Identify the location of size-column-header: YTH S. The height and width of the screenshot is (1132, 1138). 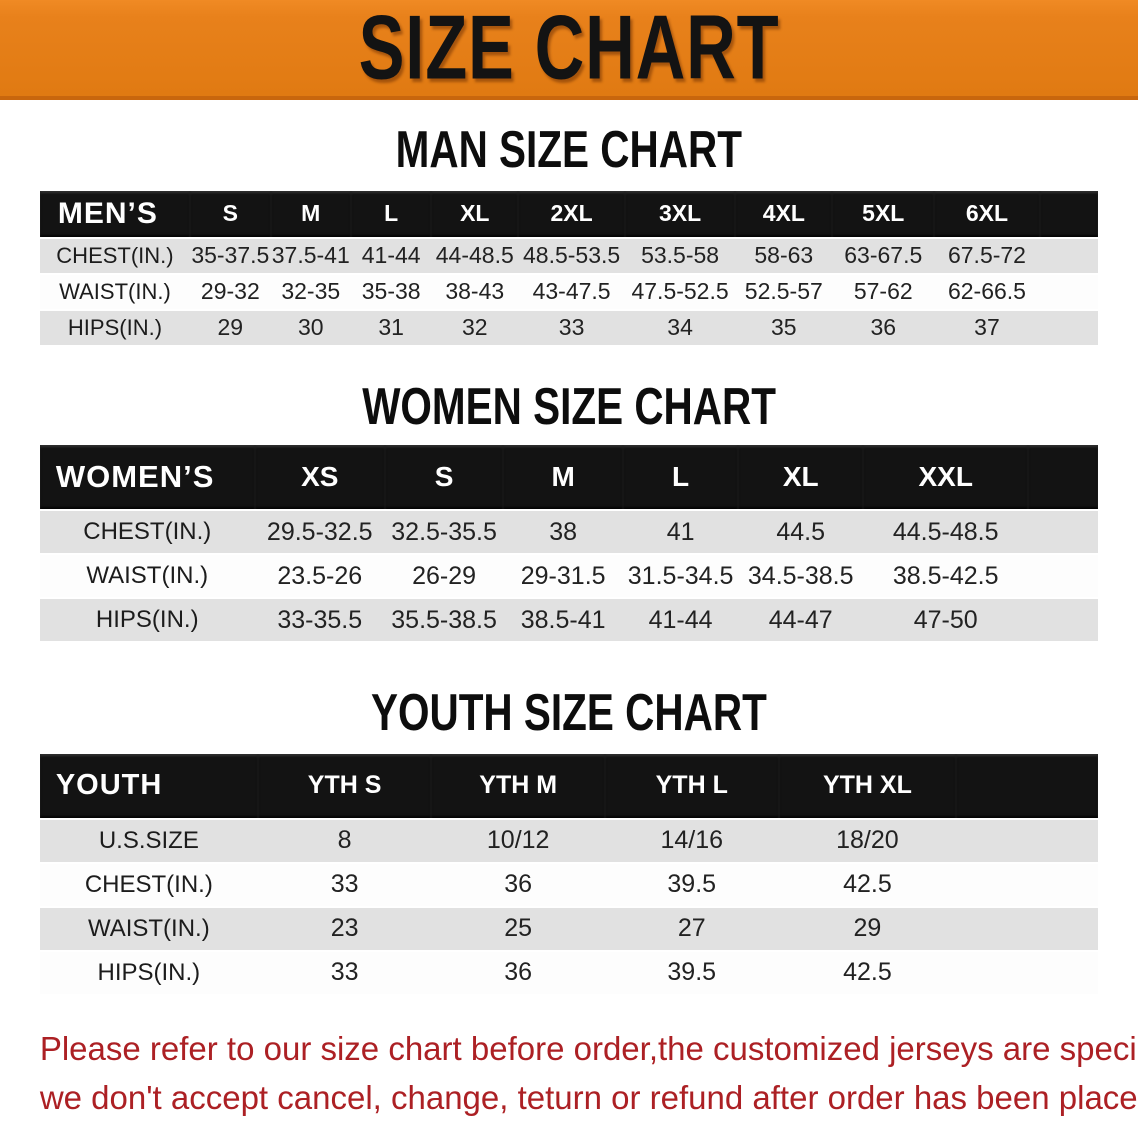
(344, 785).